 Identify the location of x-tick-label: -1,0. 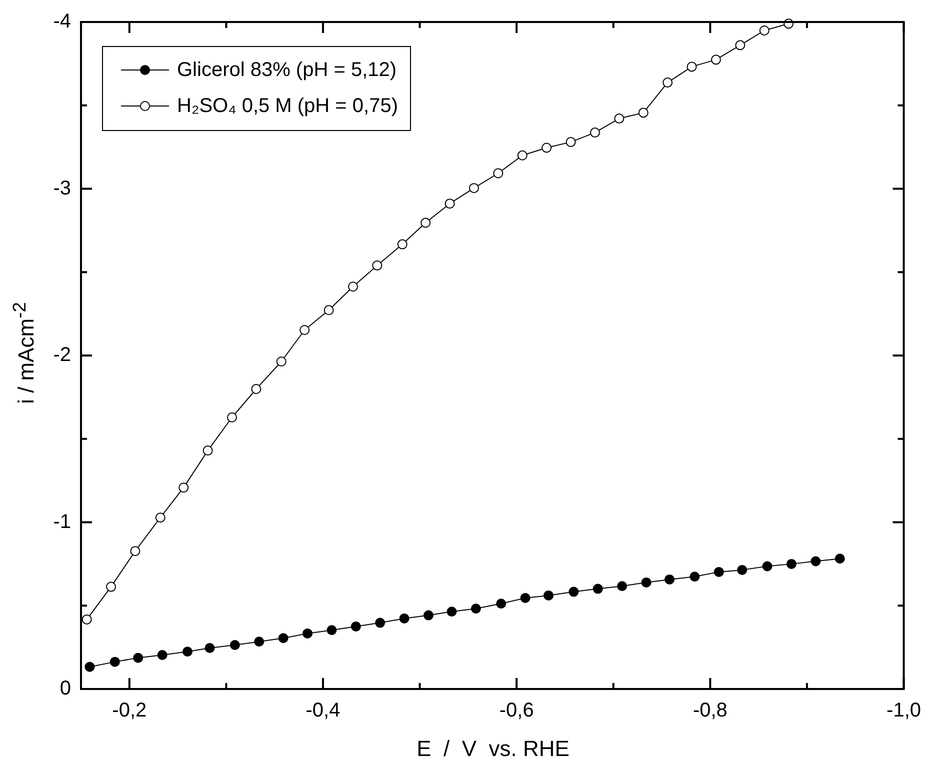
(904, 711).